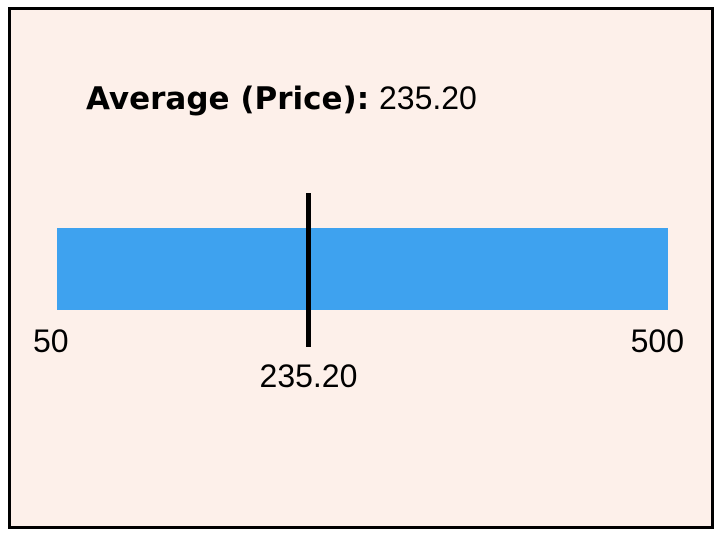  Describe the element at coordinates (308, 270) in the screenshot. I see `value-marker` at that location.